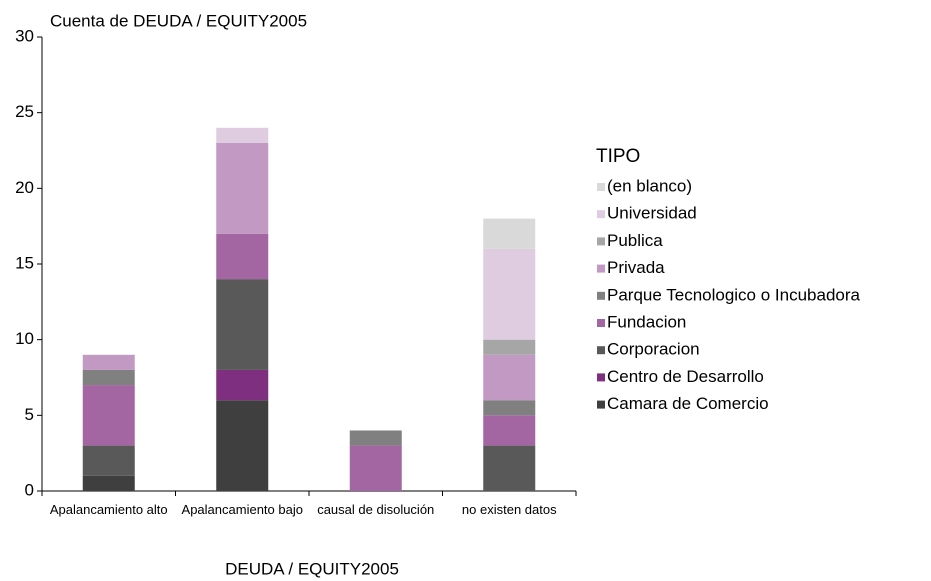 Image resolution: width=931 pixels, height=581 pixels. What do you see at coordinates (652, 213) in the screenshot?
I see `legend-label: Universidad` at bounding box center [652, 213].